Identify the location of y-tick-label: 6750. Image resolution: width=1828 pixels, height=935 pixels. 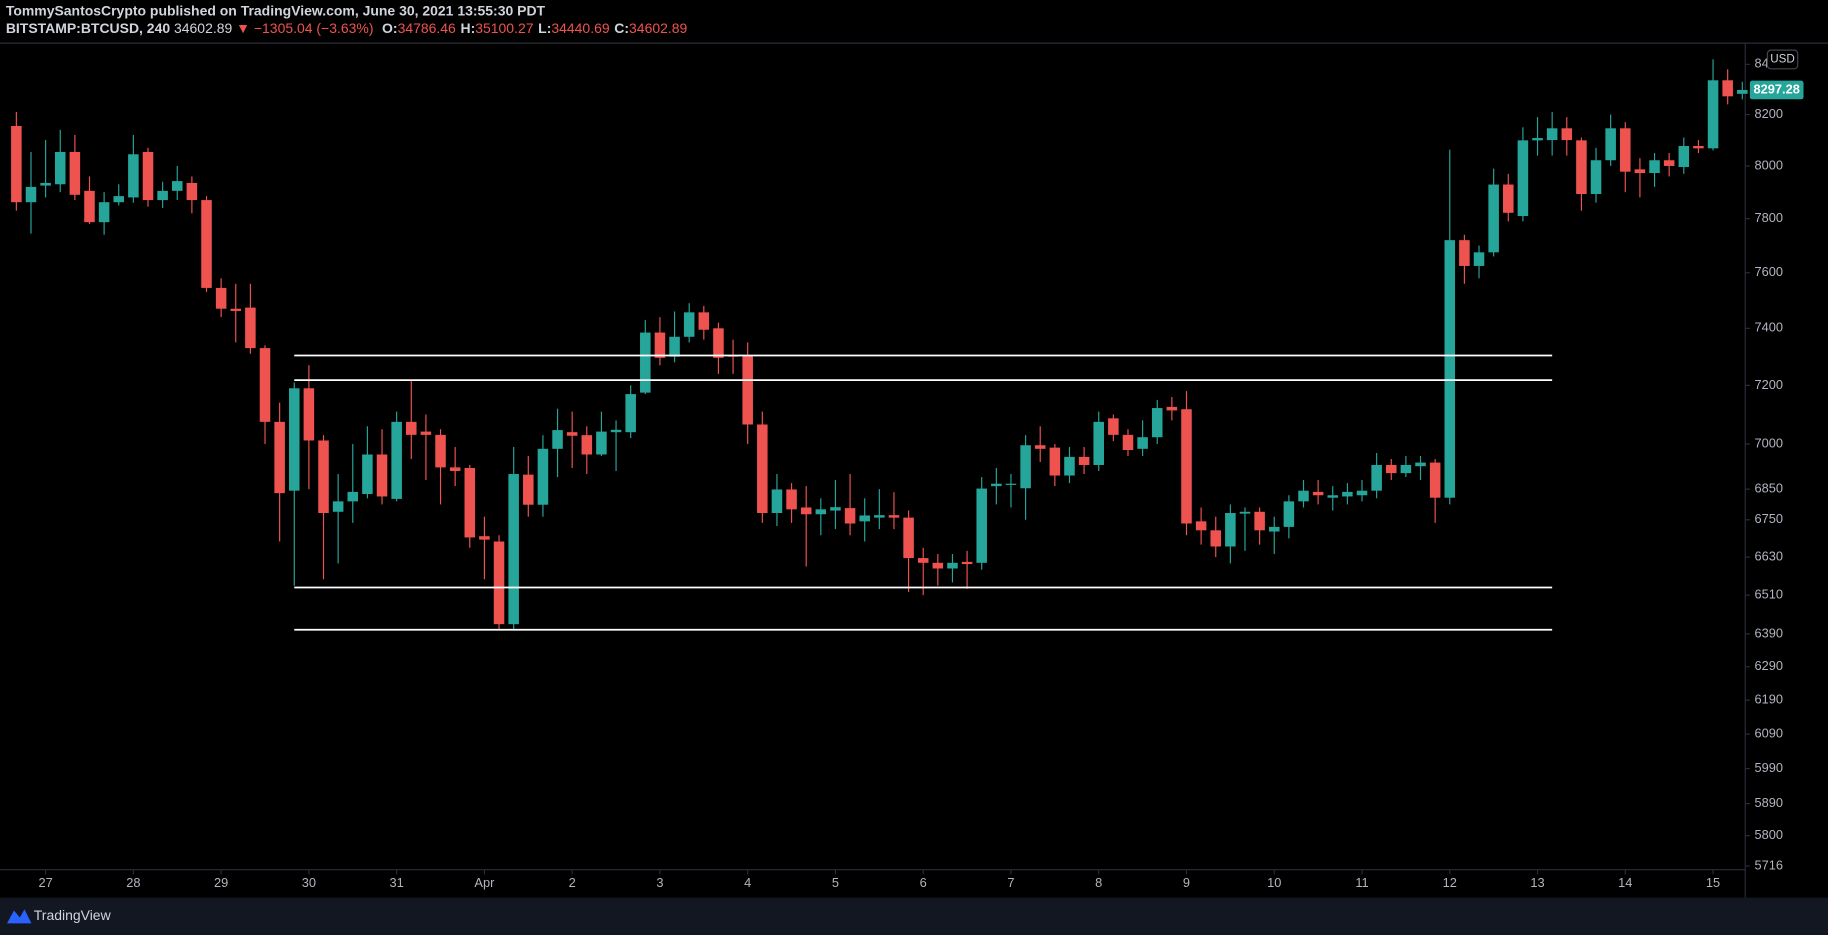
(1769, 518).